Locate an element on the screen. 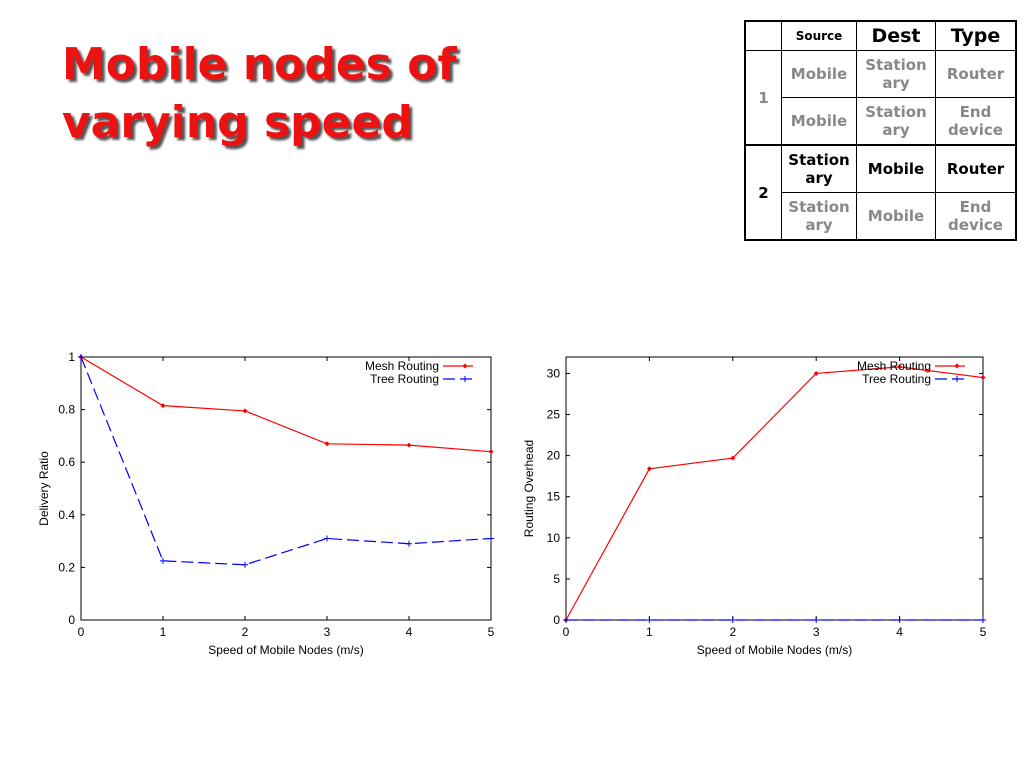 This screenshot has height=768, width=1024. table-row: Mobile Station ary End device is located at coordinates (881, 121).